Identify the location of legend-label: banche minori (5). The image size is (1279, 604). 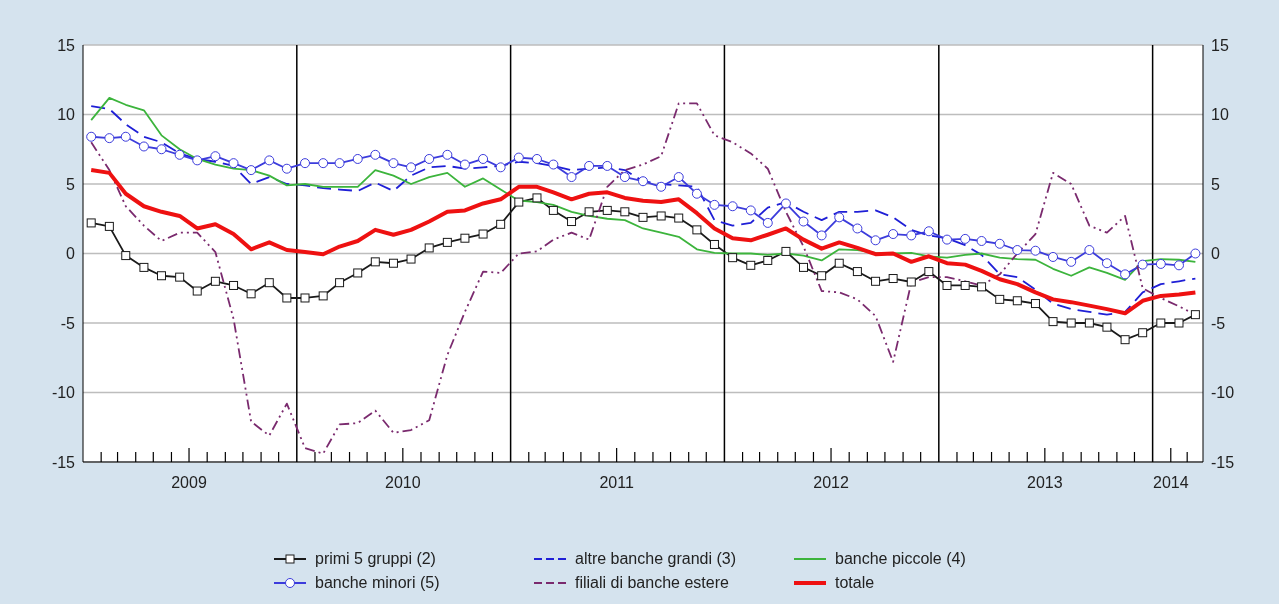
(377, 583).